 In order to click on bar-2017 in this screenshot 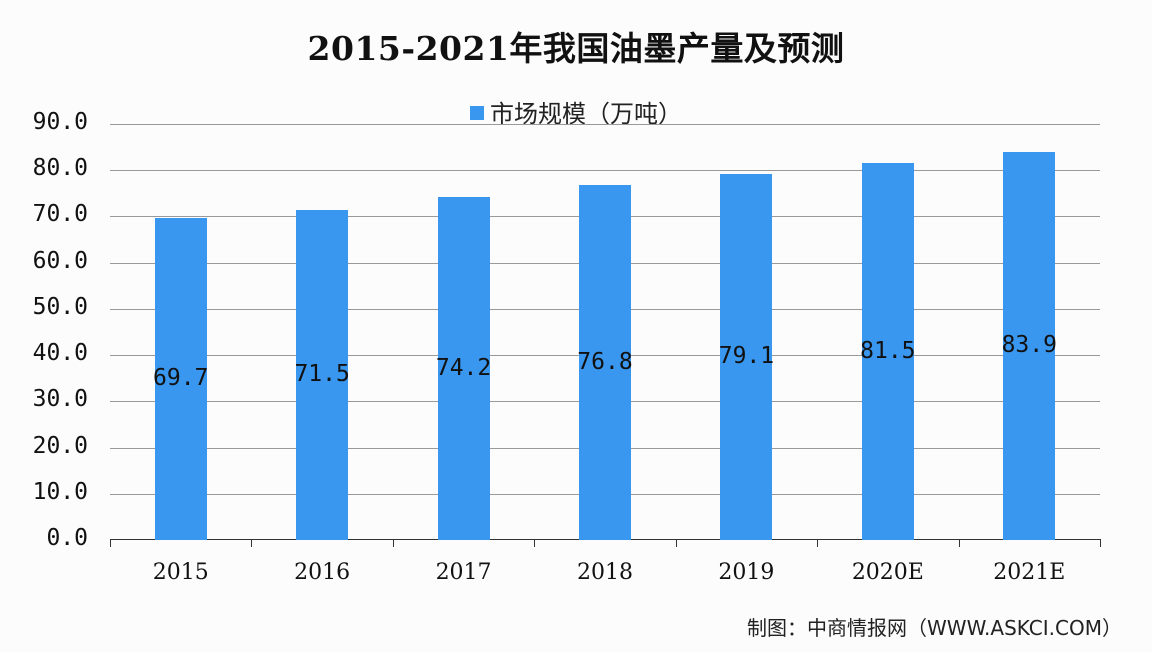, I will do `click(463, 368)`.